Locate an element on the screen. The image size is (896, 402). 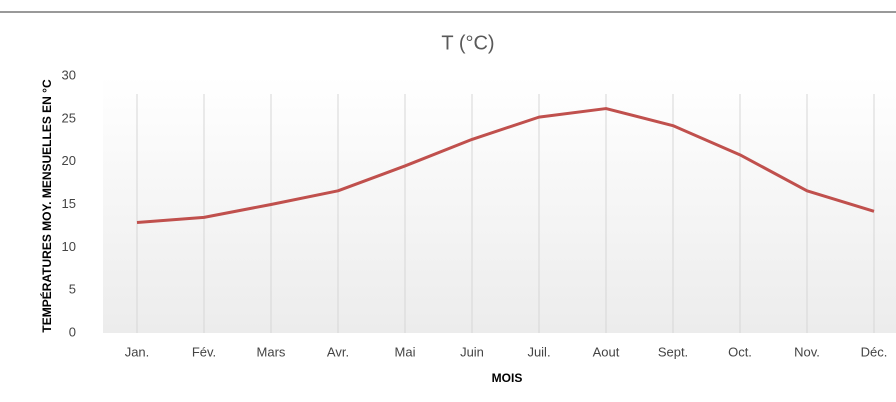
x-tick-label: Mai is located at coordinates (405, 351).